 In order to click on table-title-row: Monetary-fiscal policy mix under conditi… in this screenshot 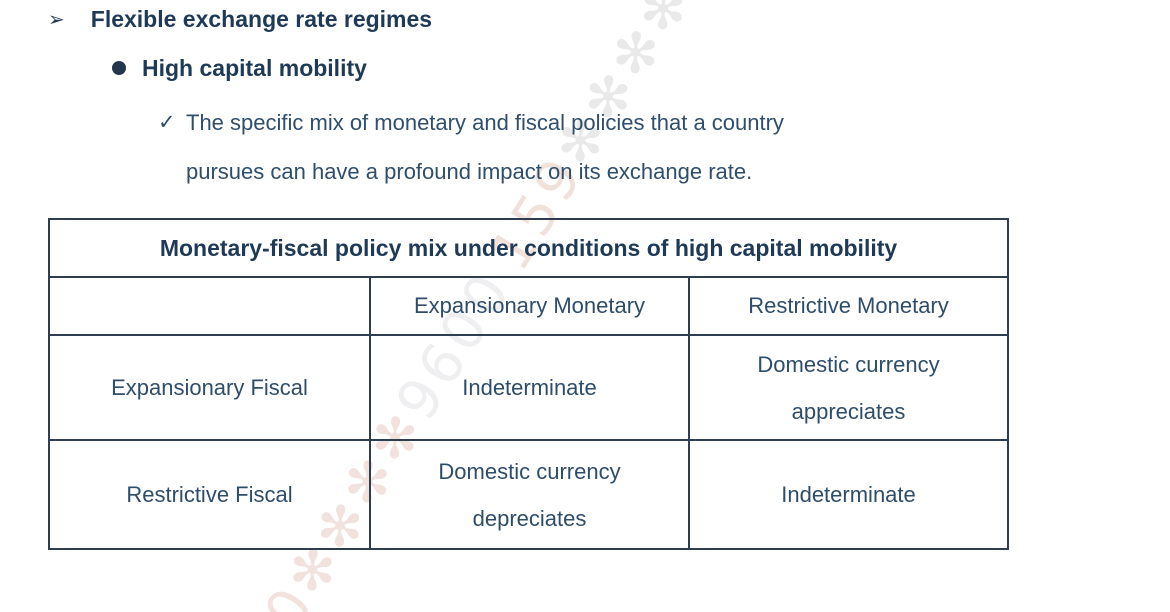, I will do `click(528, 248)`.